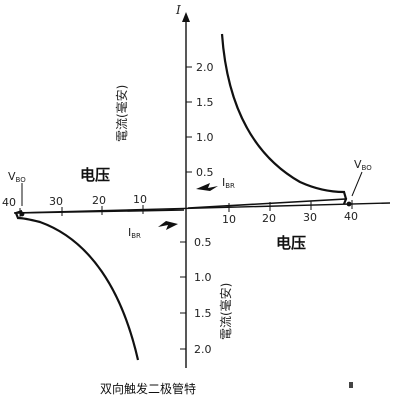  I want to click on voltage-label-right: 电压, so click(291, 243).